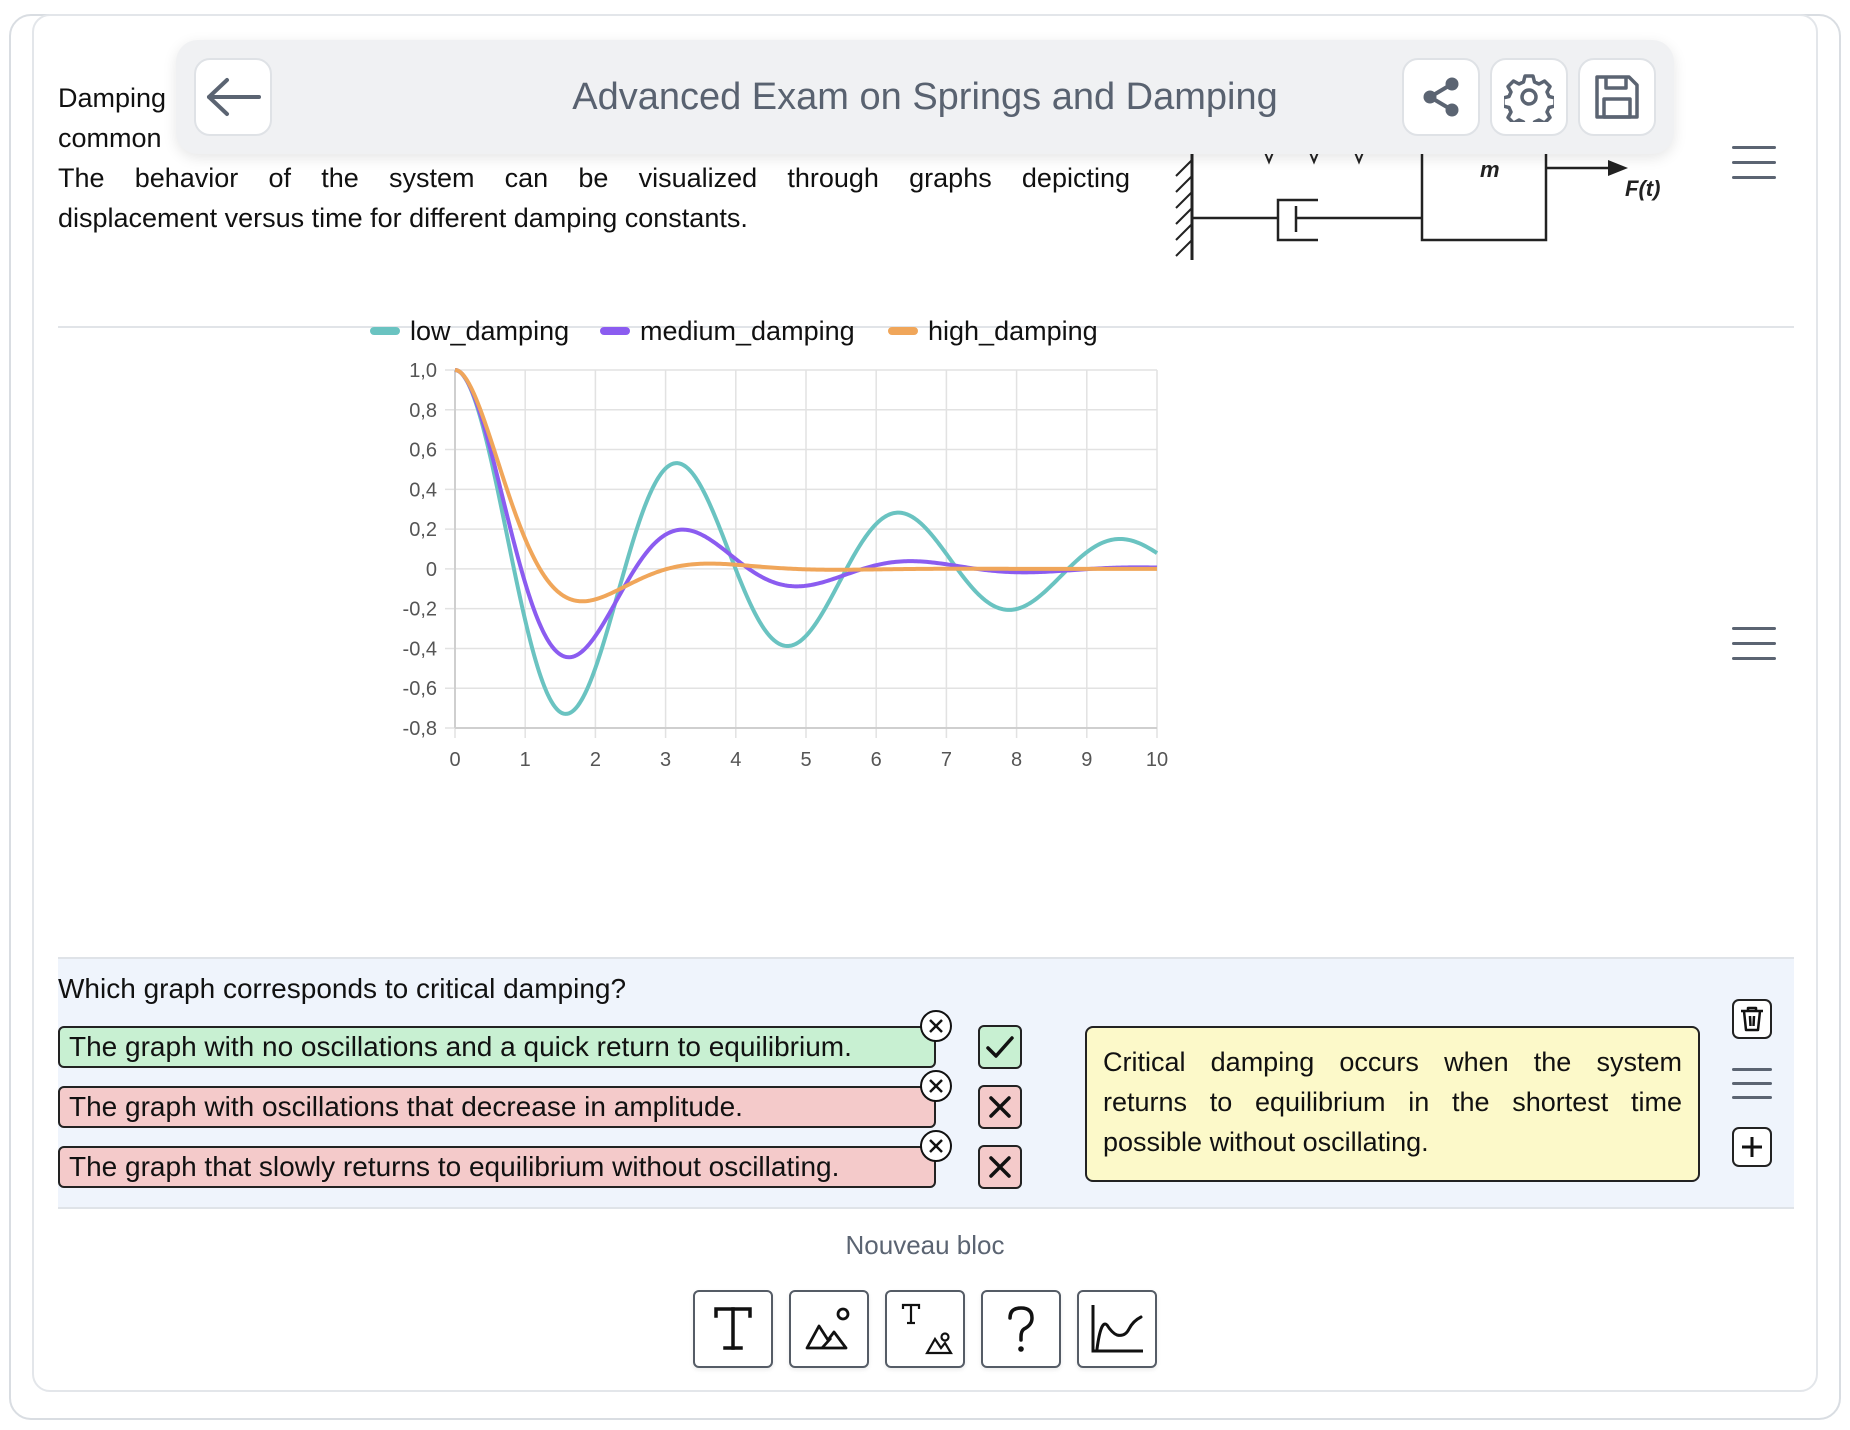 Image resolution: width=1850 pixels, height=1430 pixels. I want to click on header-bar: Advanced Exam on Springs and Damping, so click(925, 97).